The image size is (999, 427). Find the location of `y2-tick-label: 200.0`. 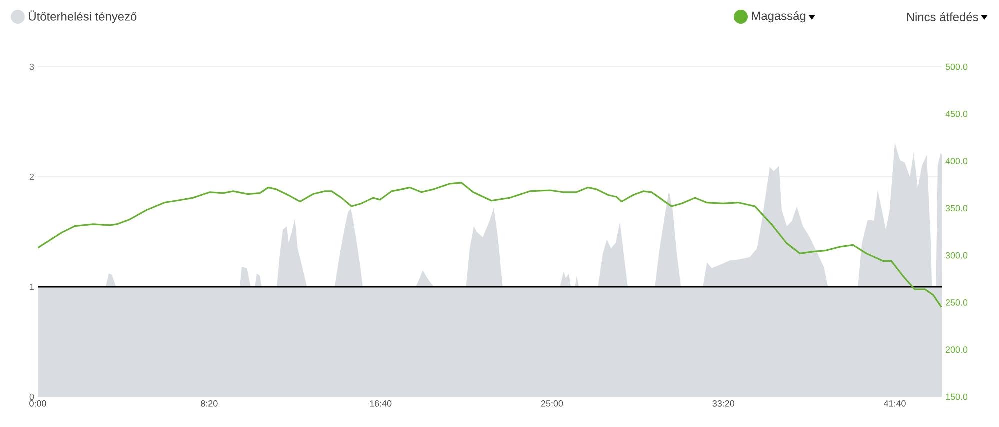

y2-tick-label: 200.0 is located at coordinates (957, 350).